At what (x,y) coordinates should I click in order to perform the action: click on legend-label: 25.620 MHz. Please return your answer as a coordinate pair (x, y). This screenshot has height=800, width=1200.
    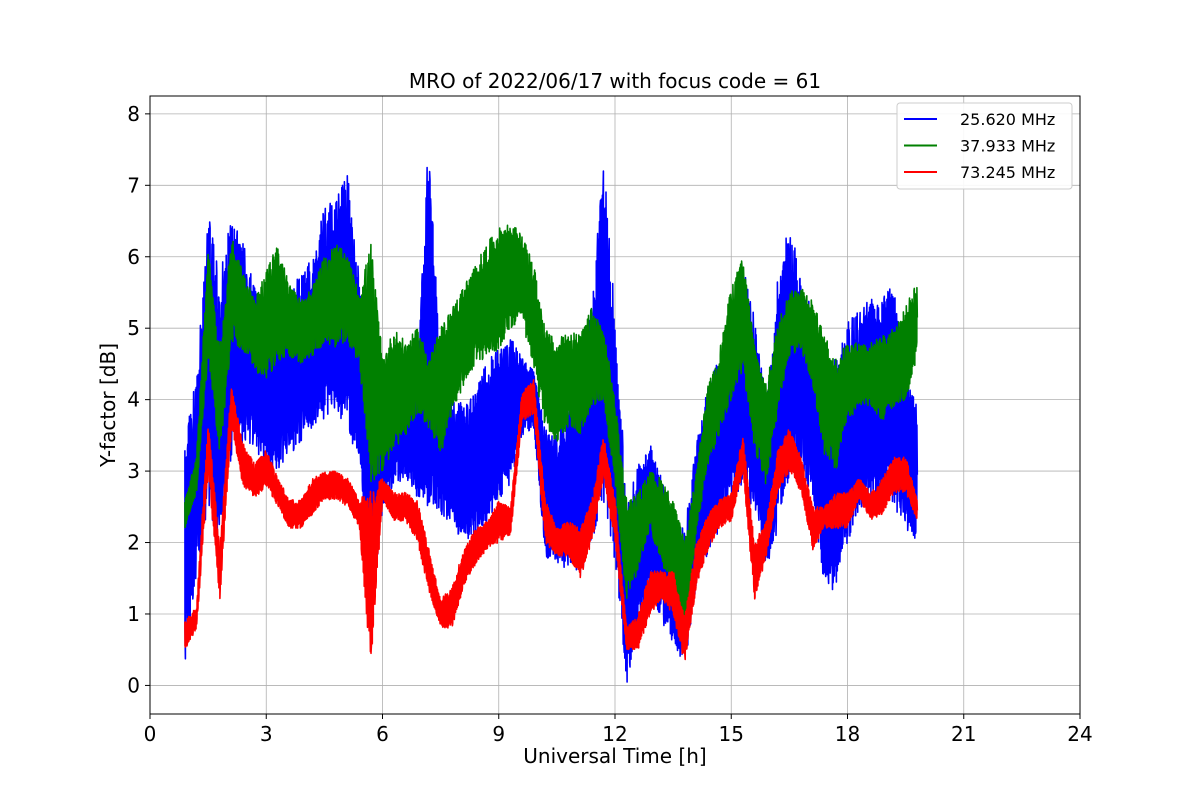
    Looking at the image, I should click on (1007, 119).